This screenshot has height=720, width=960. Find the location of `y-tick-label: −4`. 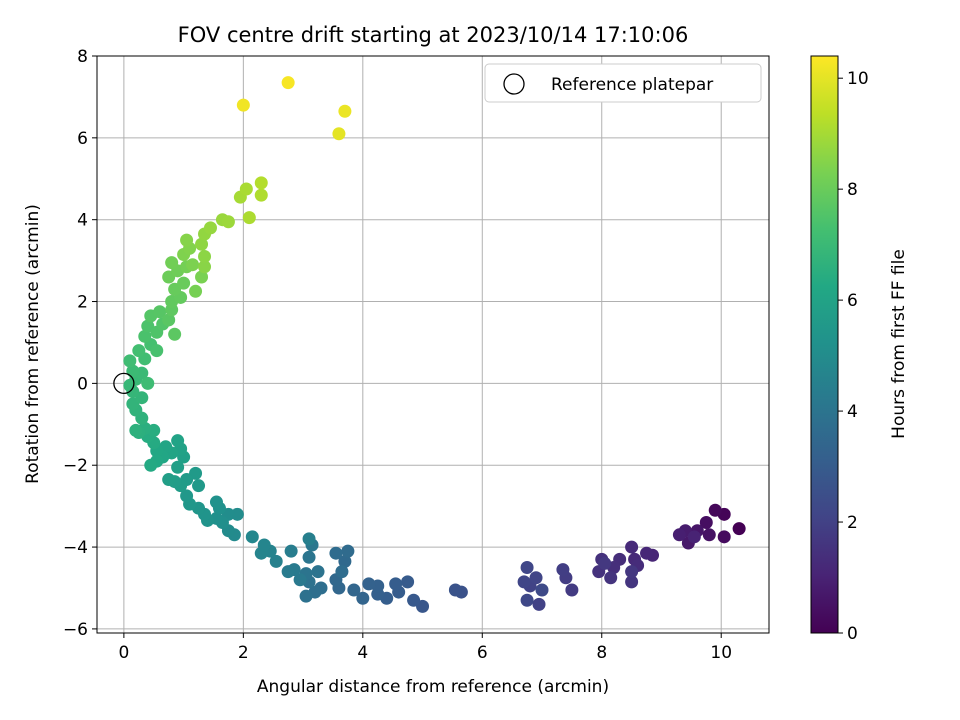

y-tick-label: −4 is located at coordinates (75, 548).